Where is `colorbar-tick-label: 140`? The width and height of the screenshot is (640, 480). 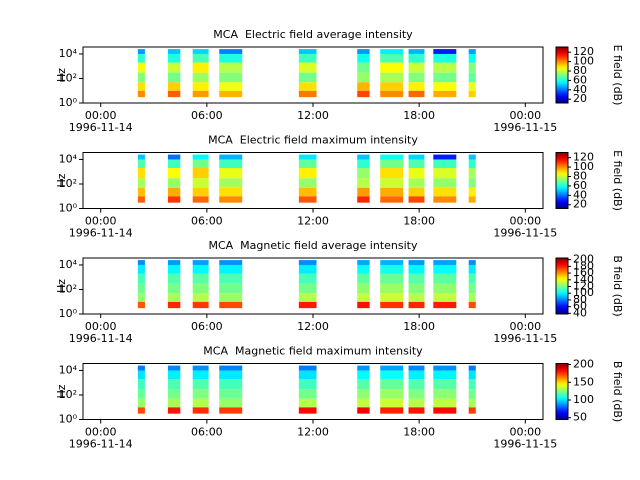 colorbar-tick-label: 140 is located at coordinates (583, 279).